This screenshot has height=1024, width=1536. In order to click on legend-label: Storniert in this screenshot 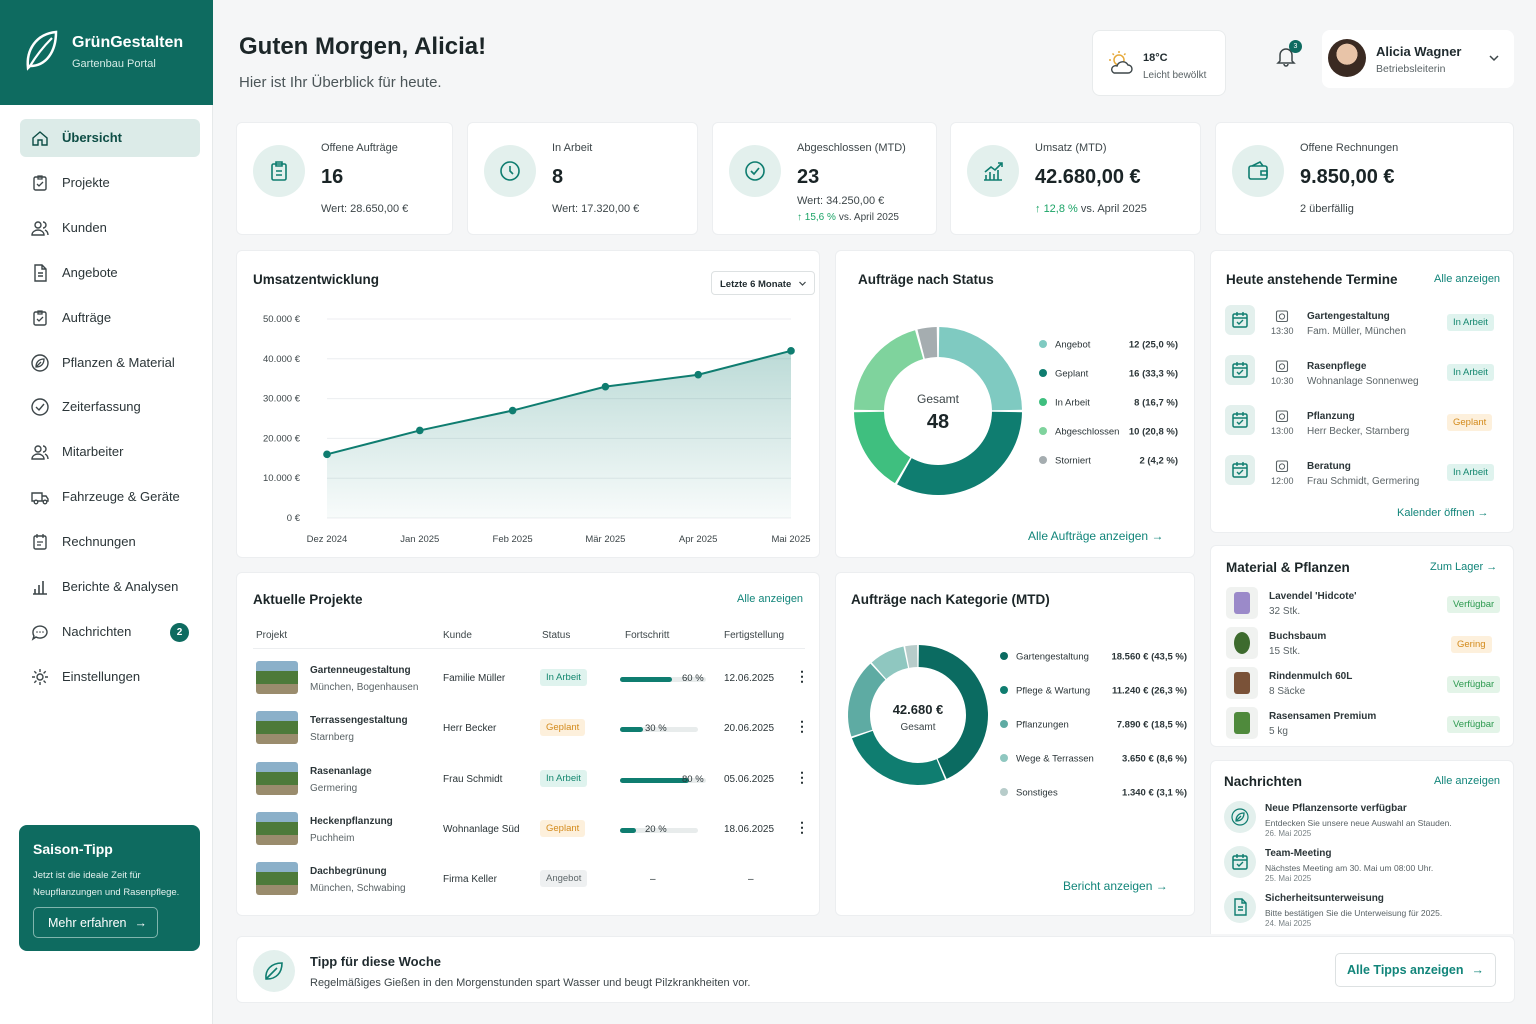, I will do `click(1073, 461)`.